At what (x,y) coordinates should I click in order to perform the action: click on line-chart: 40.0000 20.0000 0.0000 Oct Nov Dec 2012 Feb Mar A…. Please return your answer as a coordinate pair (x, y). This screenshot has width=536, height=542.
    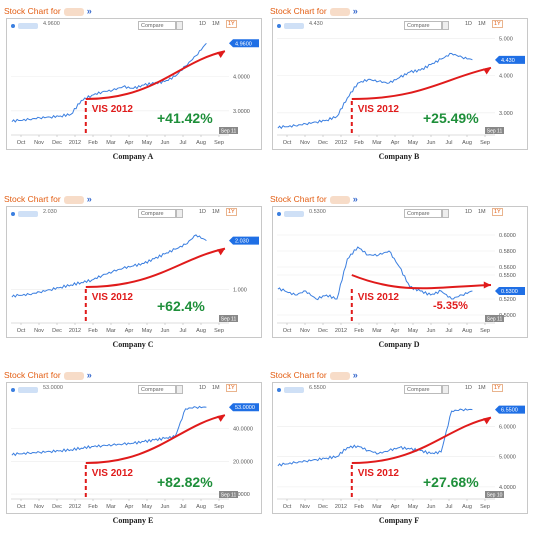
    Looking at the image, I should click on (135, 456).